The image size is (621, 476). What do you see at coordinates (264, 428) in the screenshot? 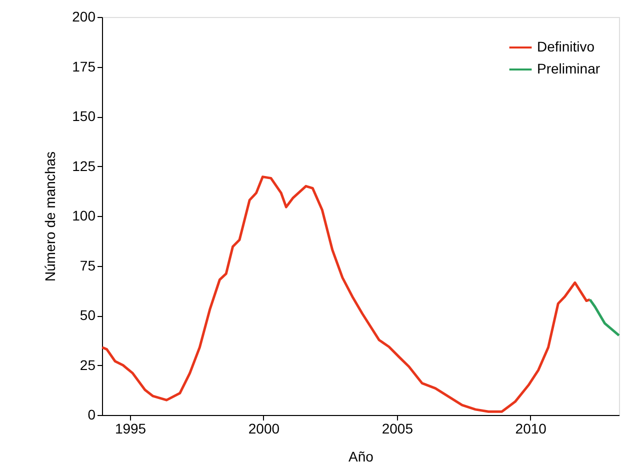
I see `x-tick-label: 2000` at bounding box center [264, 428].